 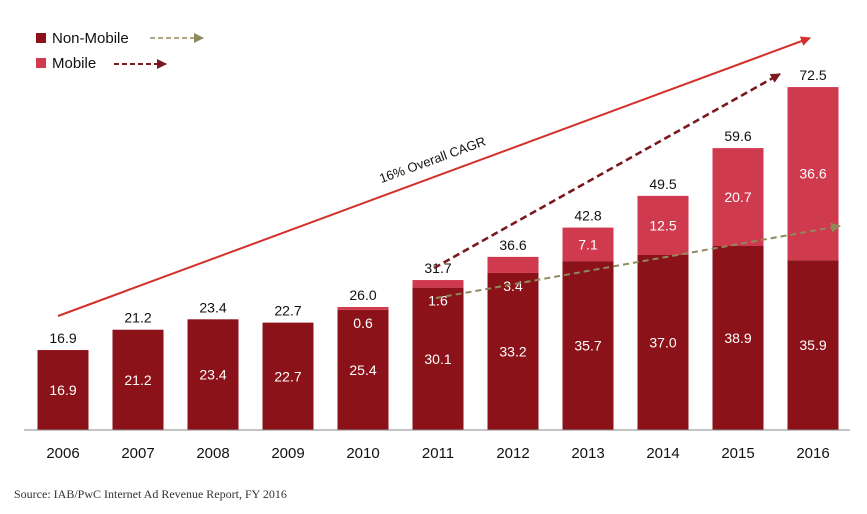 I want to click on label-mobile-2013: 7.1, so click(x=588, y=244).